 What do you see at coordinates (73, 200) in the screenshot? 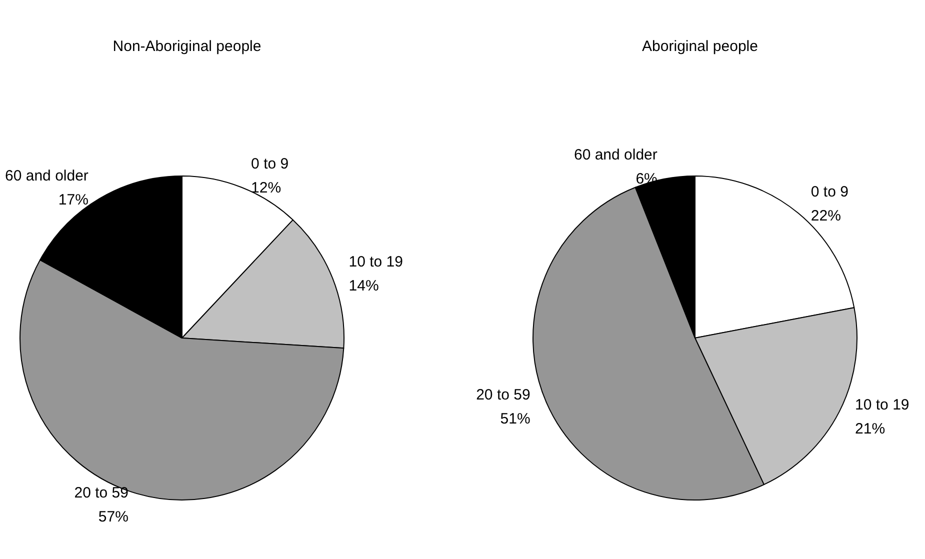
I see `data-label: 17%` at bounding box center [73, 200].